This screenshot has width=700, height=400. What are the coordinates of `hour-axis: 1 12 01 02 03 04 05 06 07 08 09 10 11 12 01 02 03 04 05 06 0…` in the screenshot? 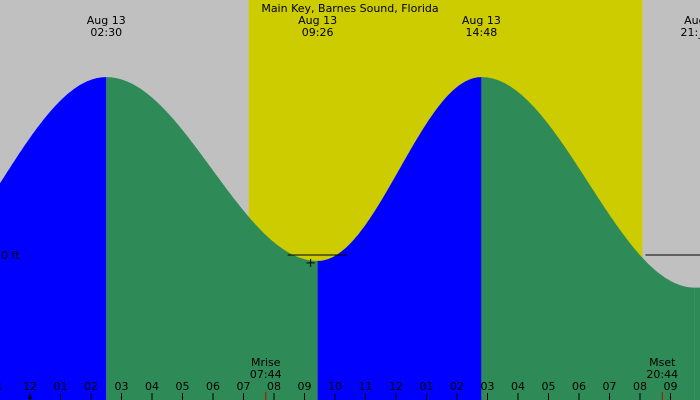 It's located at (339, 390).